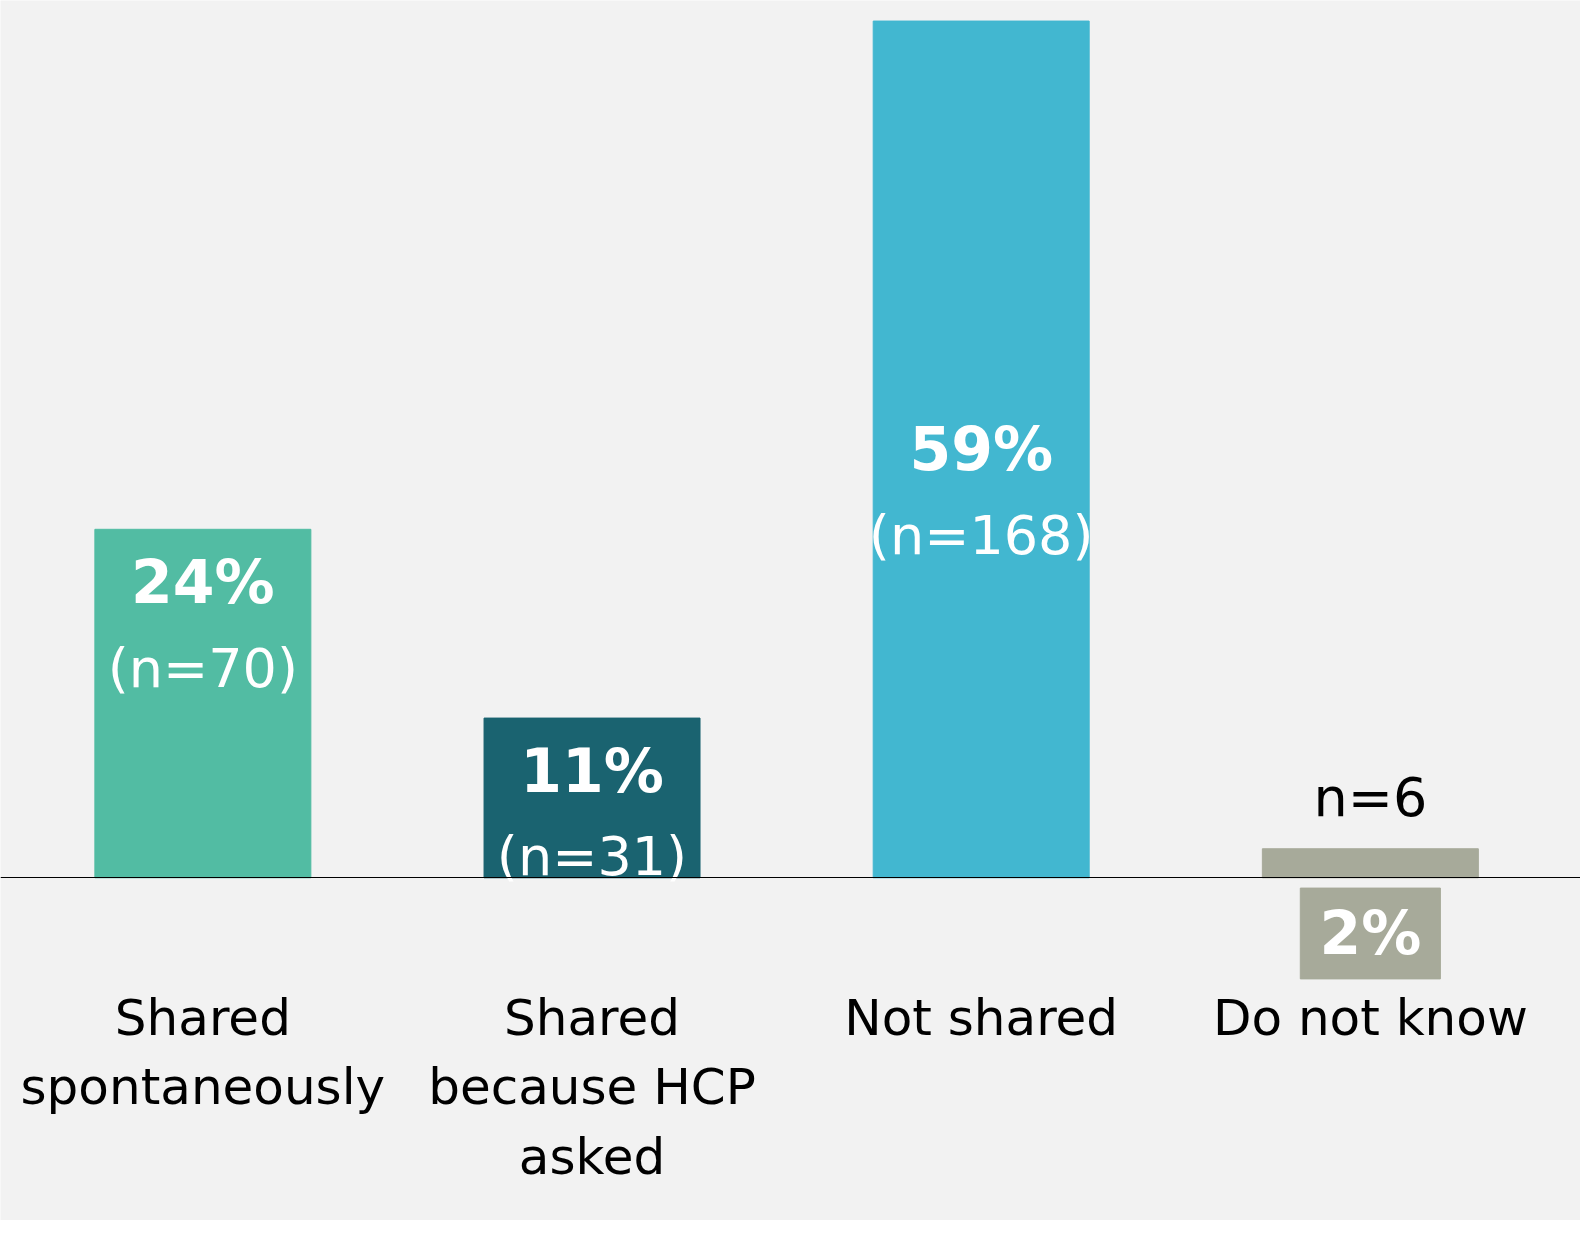 This screenshot has height=1233, width=1594. Describe the element at coordinates (203, 668) in the screenshot. I see `annotation: (n=70)` at that location.